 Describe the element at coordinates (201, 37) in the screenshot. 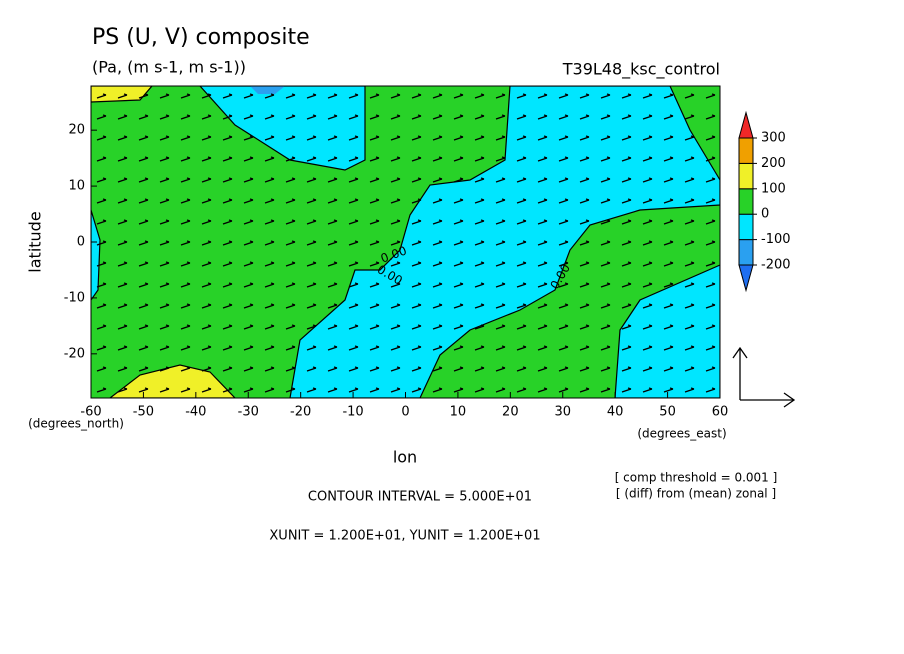

I see `chart-title: PS (U, V) composite` at that location.